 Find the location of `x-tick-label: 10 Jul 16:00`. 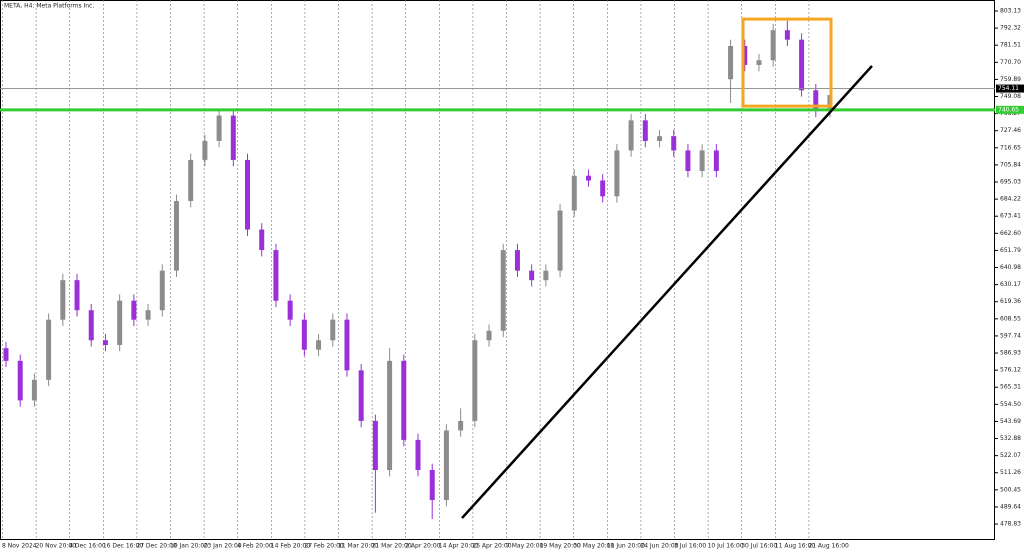

x-tick-label: 10 Jul 16:00 is located at coordinates (726, 546).